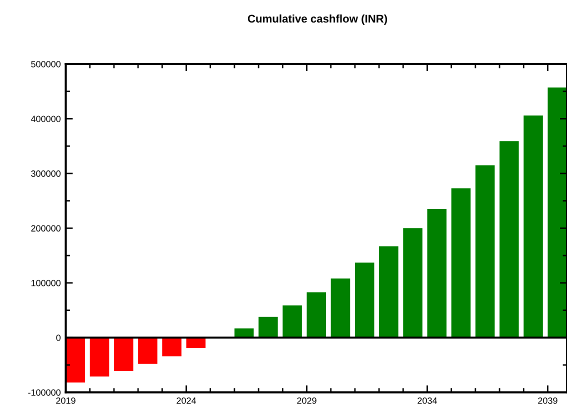  I want to click on y-tick-label: -100000, so click(44, 392).